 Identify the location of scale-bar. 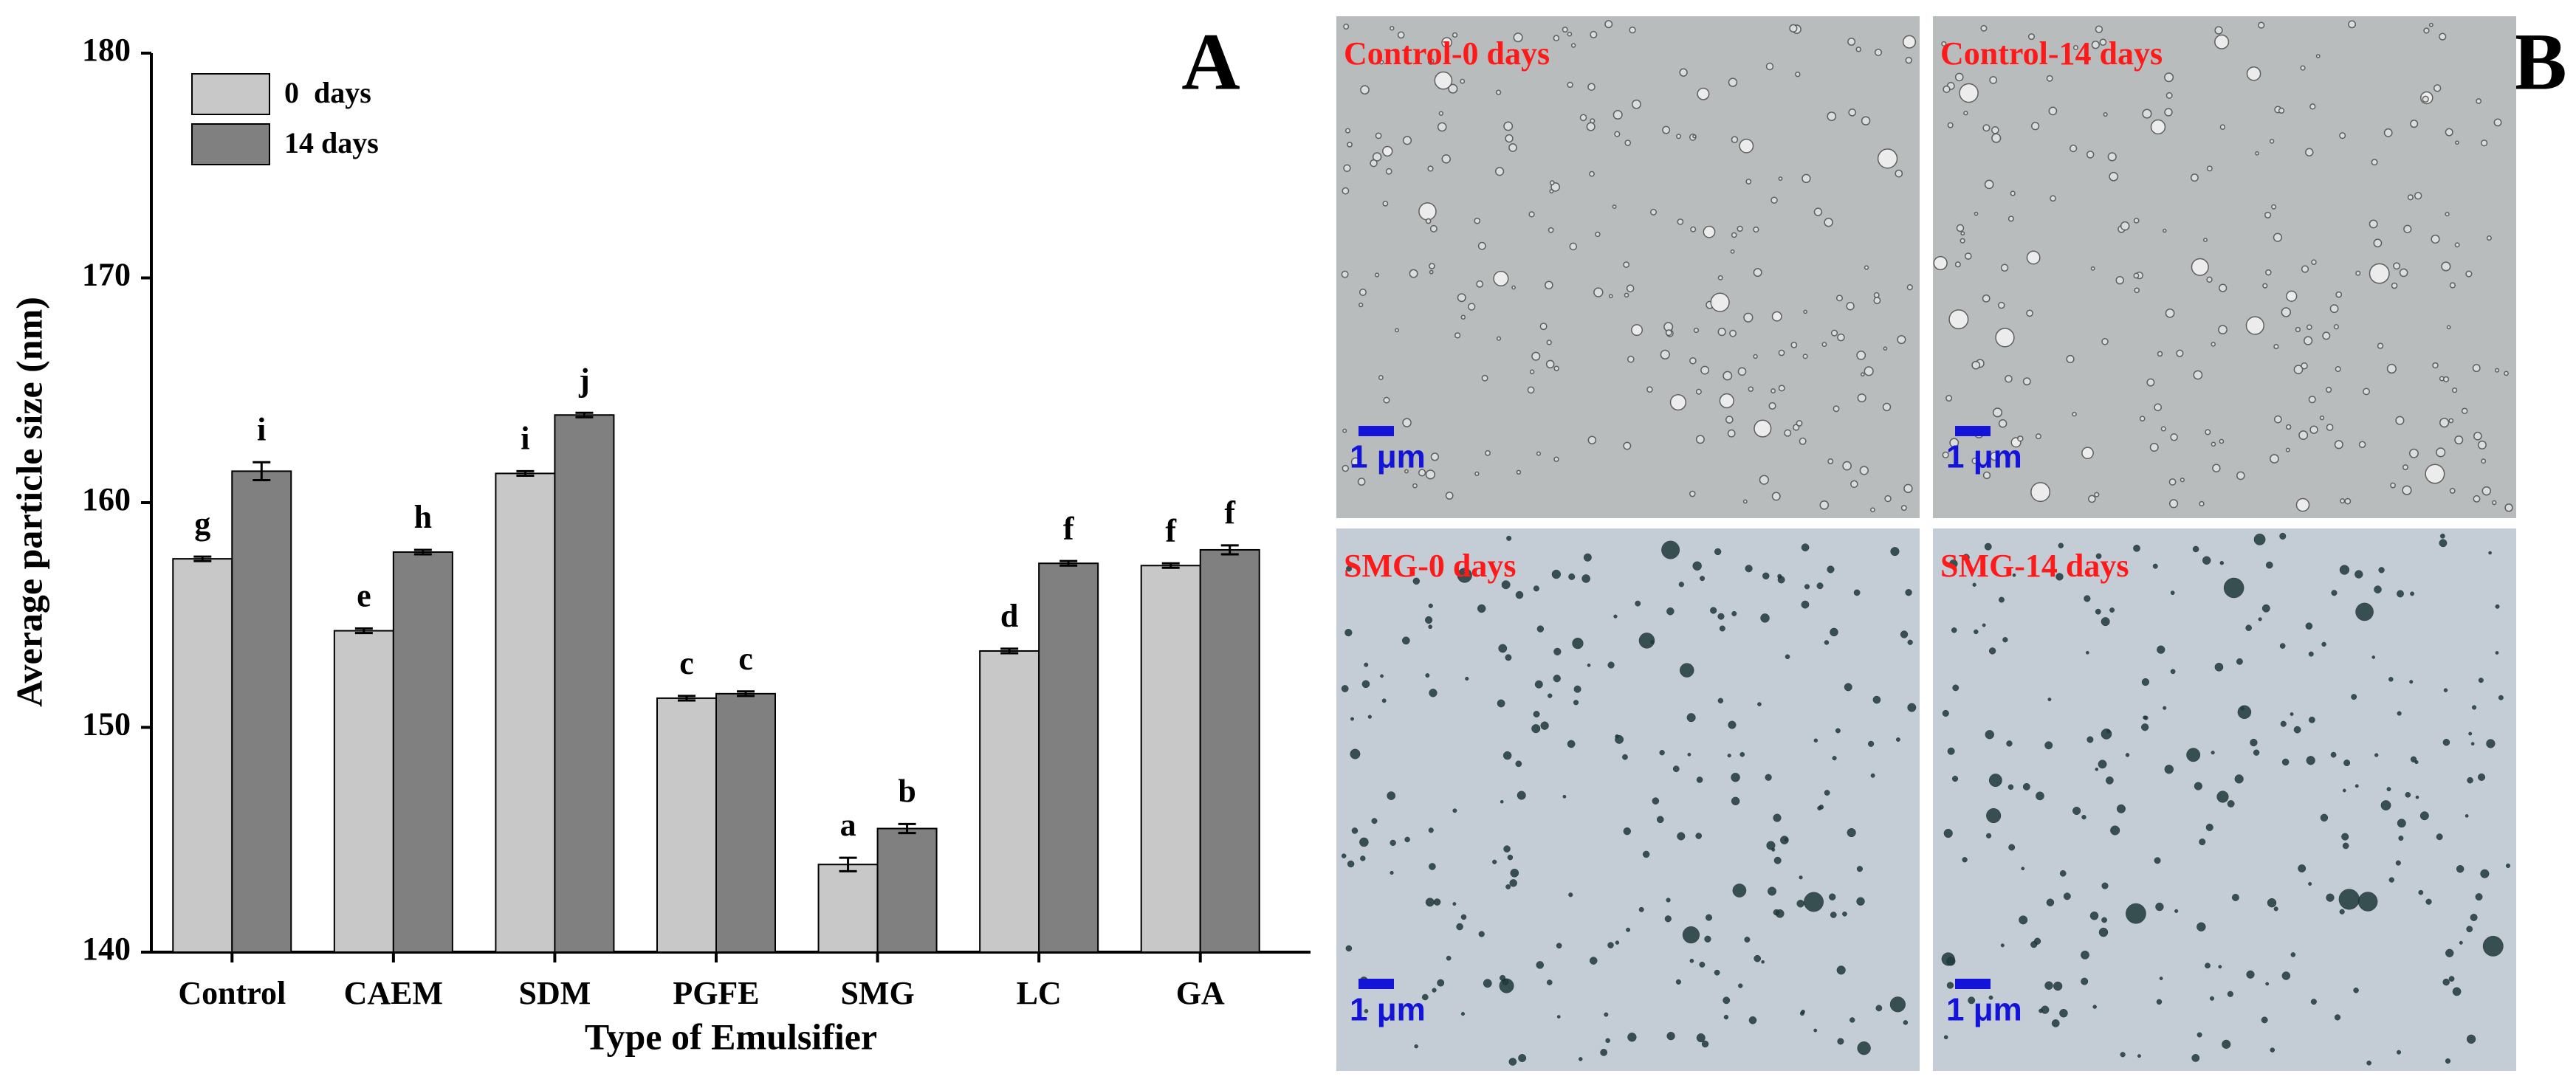
(1376, 984).